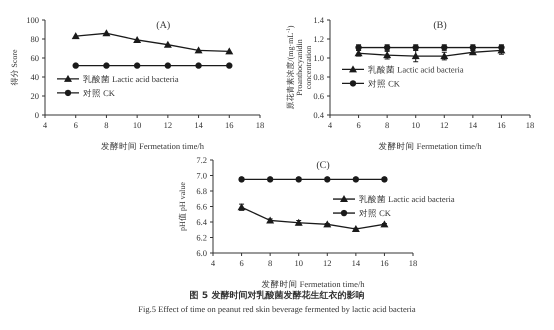 The height and width of the screenshot is (330, 554). Describe the element at coordinates (440, 25) in the screenshot. I see `chart-title: (B)` at that location.